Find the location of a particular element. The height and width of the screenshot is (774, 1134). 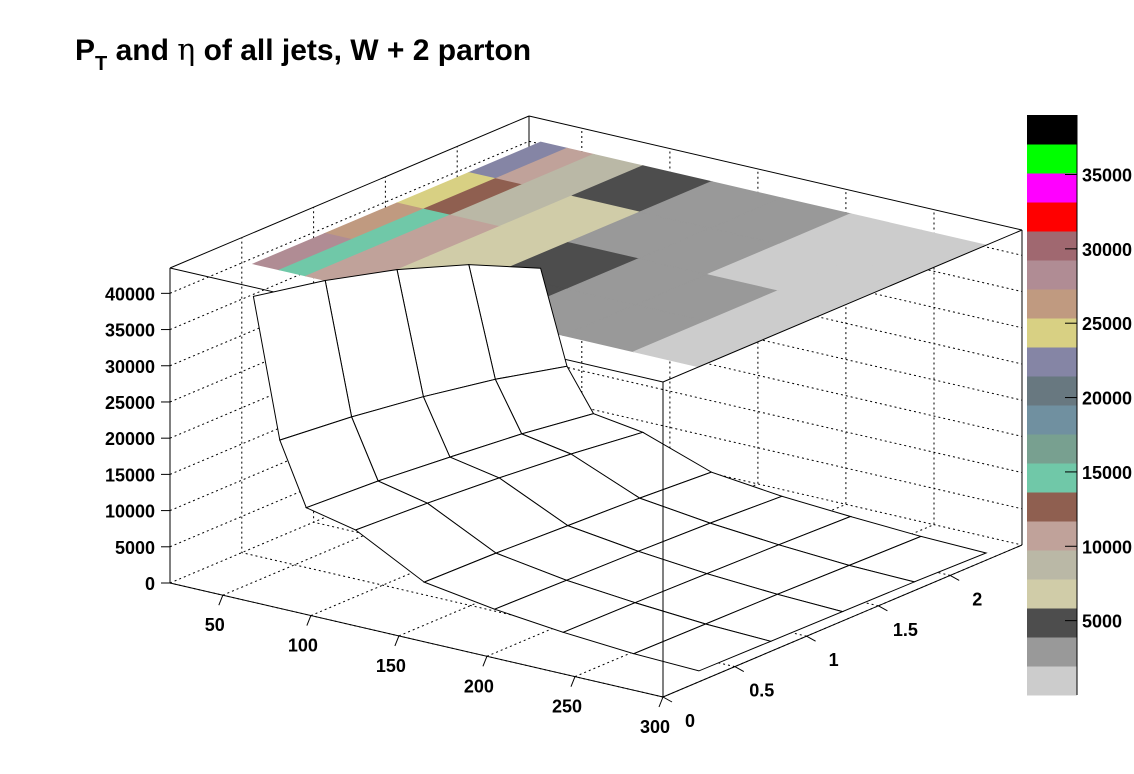

z-tick-label: 20000 is located at coordinates (130, 439).